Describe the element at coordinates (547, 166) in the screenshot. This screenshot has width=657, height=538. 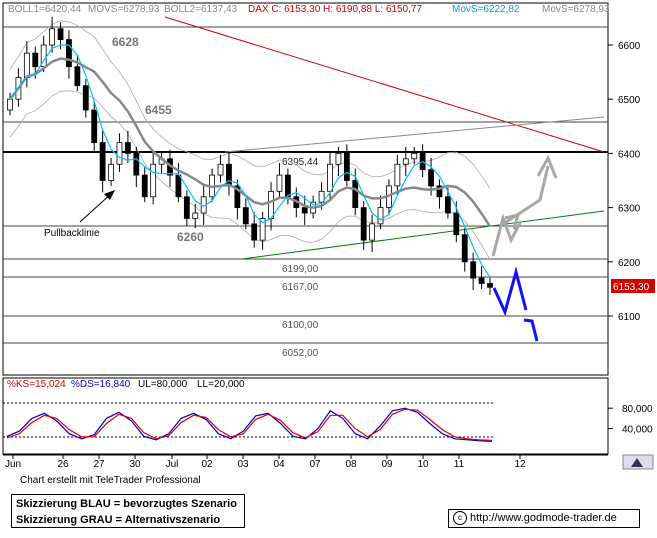
I see `grey-scenario-head` at that location.